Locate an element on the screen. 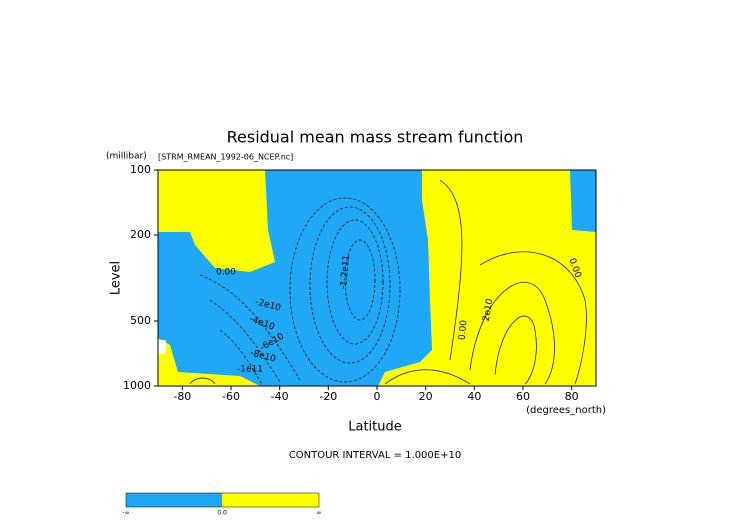  chart-title: Residual mean mass stream function is located at coordinates (375, 137).